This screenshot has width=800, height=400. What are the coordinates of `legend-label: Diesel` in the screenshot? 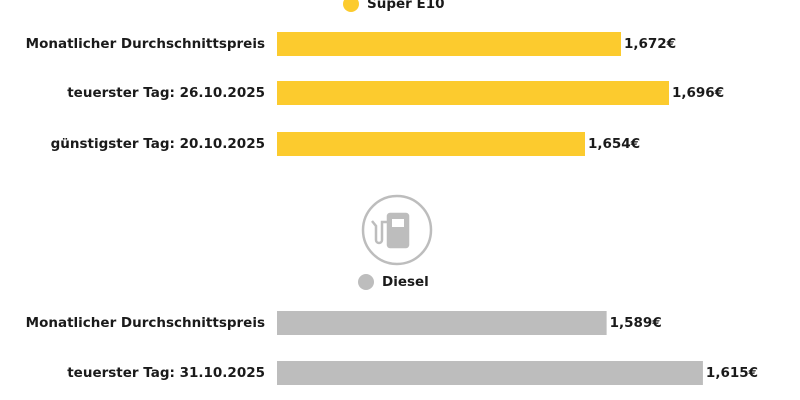 It's located at (405, 282).